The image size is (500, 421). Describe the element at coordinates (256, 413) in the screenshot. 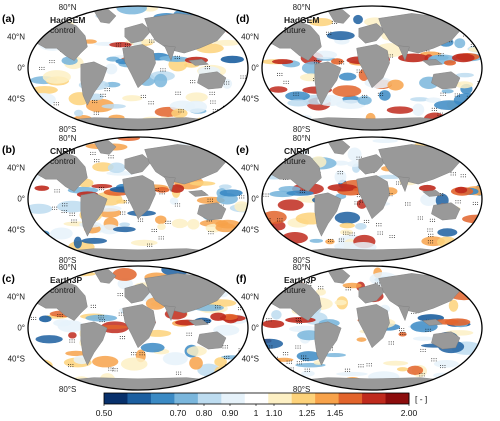

I see `colorbar-tick-label: 1` at that location.